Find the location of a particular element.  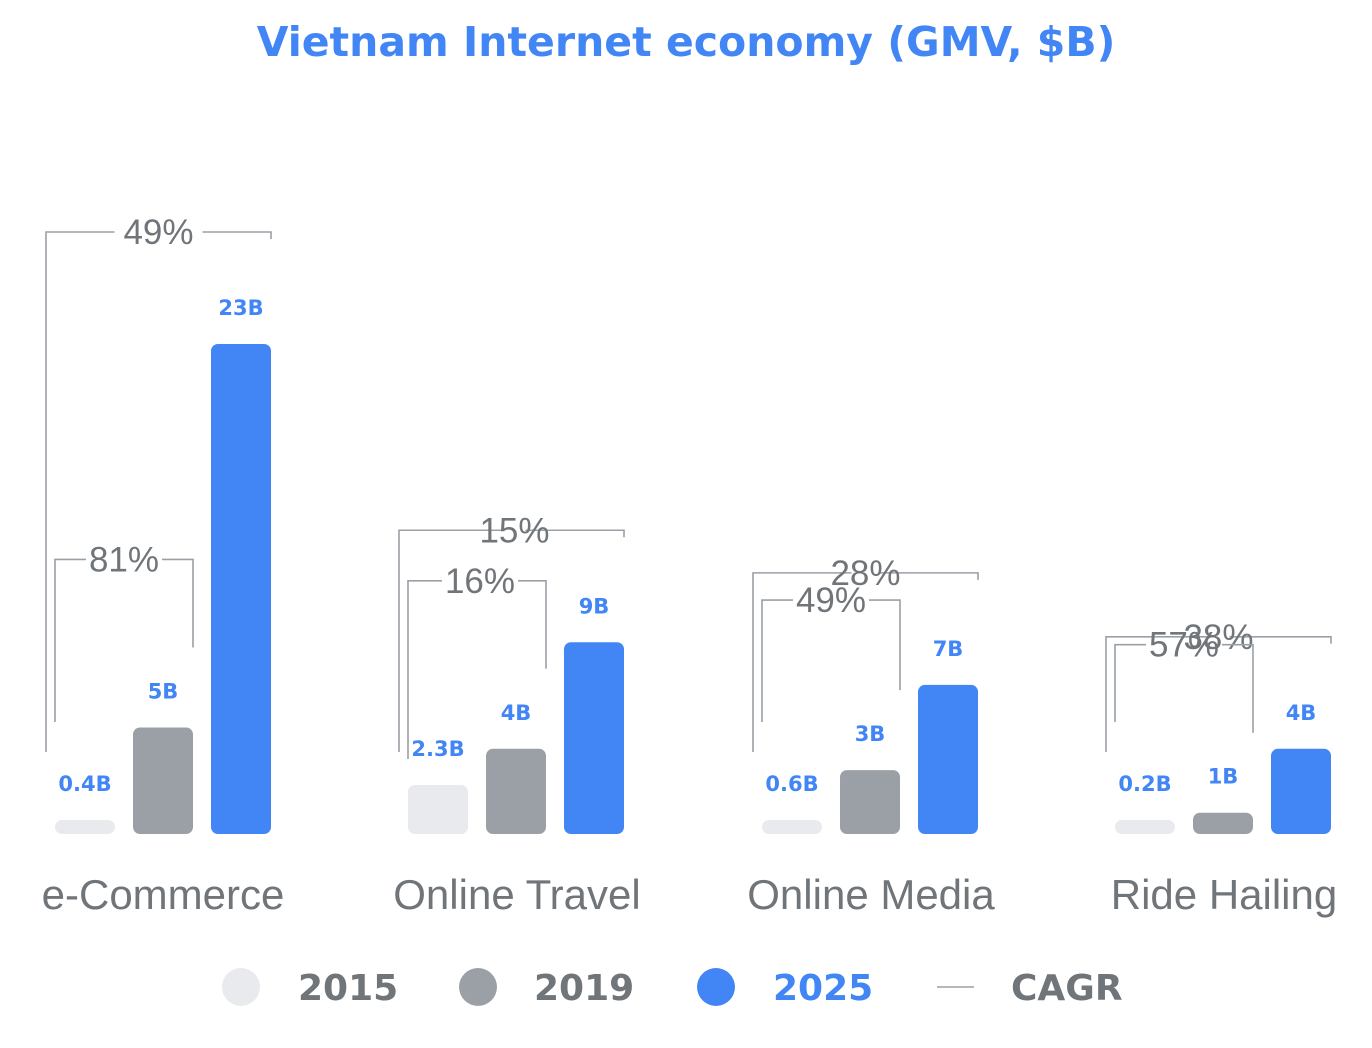

value-label-e-commerce-2025: 23B is located at coordinates (240, 308).